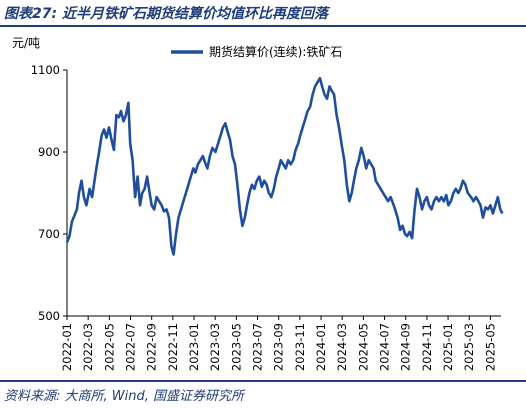 The image size is (526, 409). What do you see at coordinates (342, 347) in the screenshot?
I see `x-tick-label: 2024-03` at bounding box center [342, 347].